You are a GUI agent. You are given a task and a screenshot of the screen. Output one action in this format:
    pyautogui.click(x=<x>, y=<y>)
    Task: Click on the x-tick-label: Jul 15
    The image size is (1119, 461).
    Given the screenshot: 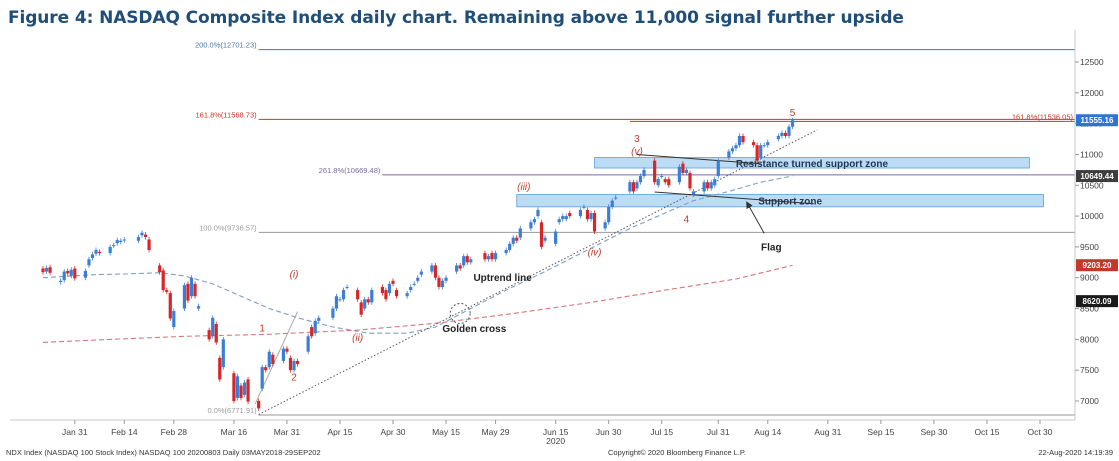 What is the action you would take?
    pyautogui.click(x=661, y=432)
    